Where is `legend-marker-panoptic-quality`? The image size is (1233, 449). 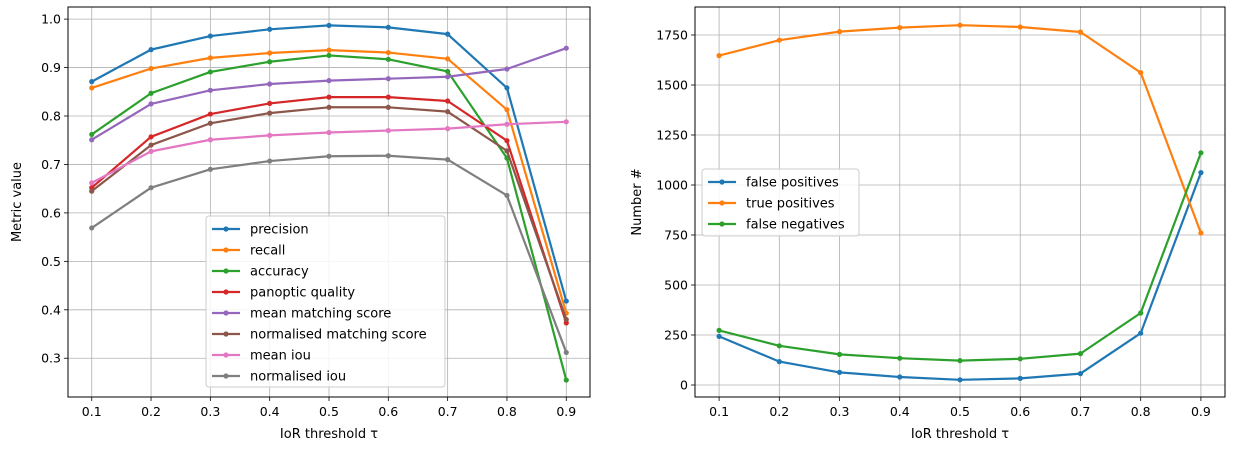 legend-marker-panoptic-quality is located at coordinates (226, 292).